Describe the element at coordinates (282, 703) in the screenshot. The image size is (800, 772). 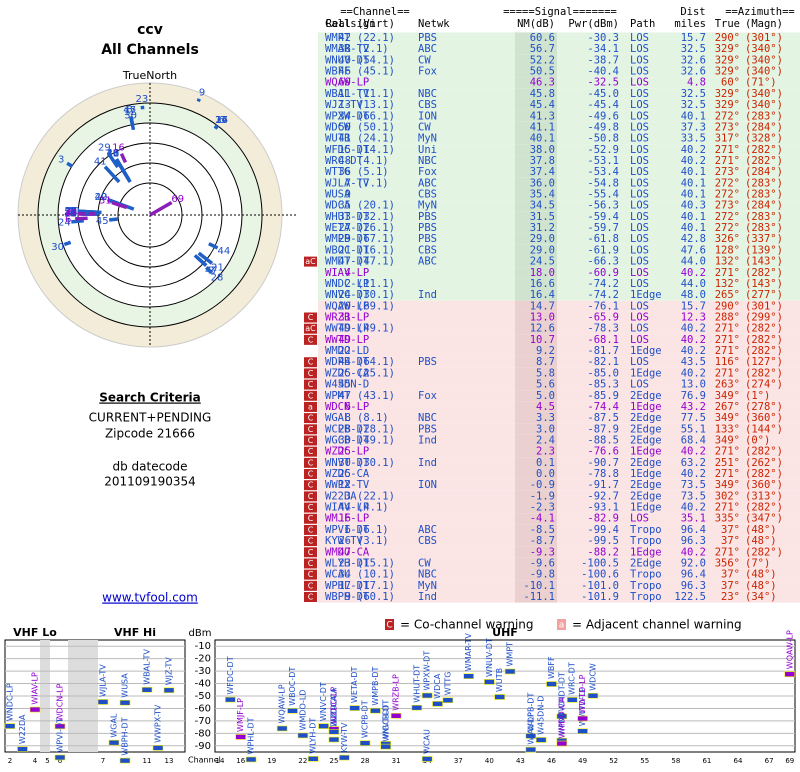
I see `signal-callsign: WQAW-LP` at that location.